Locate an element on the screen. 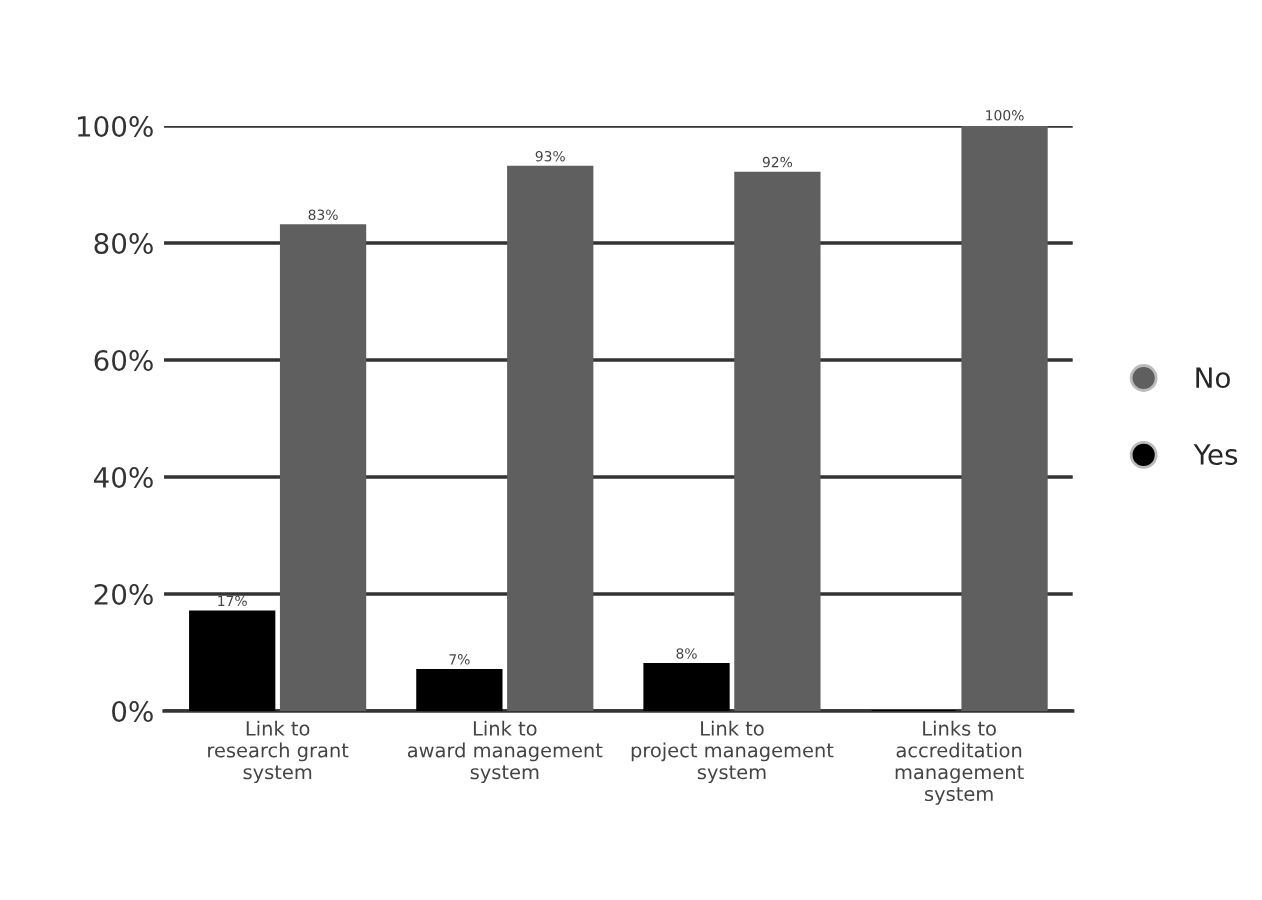 The image size is (1262, 900). y-tick-label: 40% is located at coordinates (123, 477).